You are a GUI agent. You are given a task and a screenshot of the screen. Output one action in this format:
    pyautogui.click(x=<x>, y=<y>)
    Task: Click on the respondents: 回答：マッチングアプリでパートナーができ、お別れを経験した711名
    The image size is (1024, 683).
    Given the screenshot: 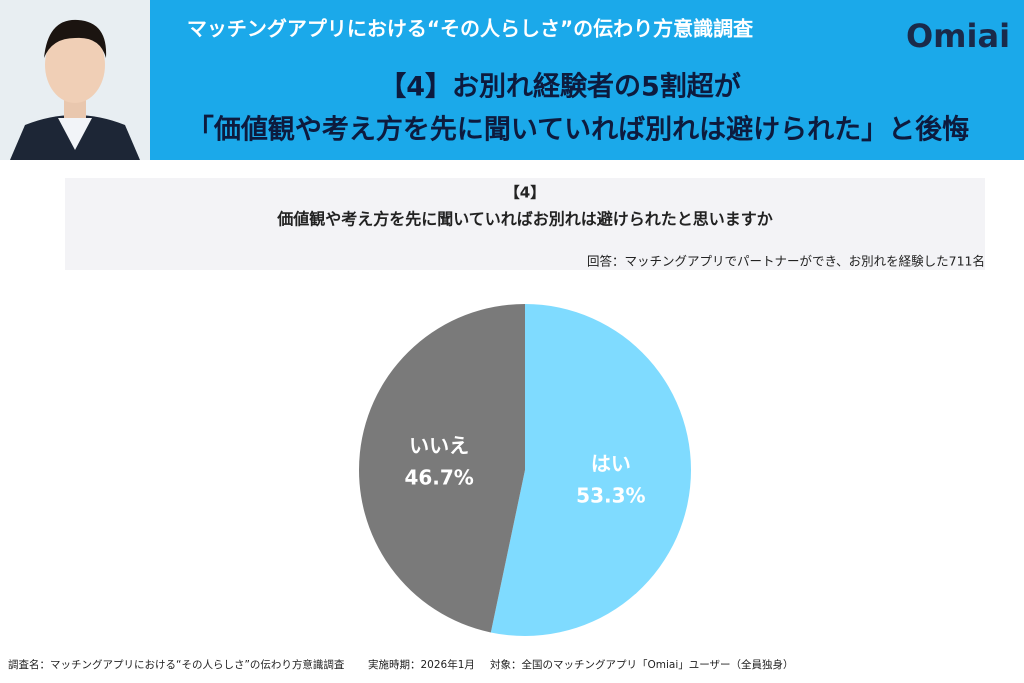 What is the action you would take?
    pyautogui.click(x=786, y=261)
    